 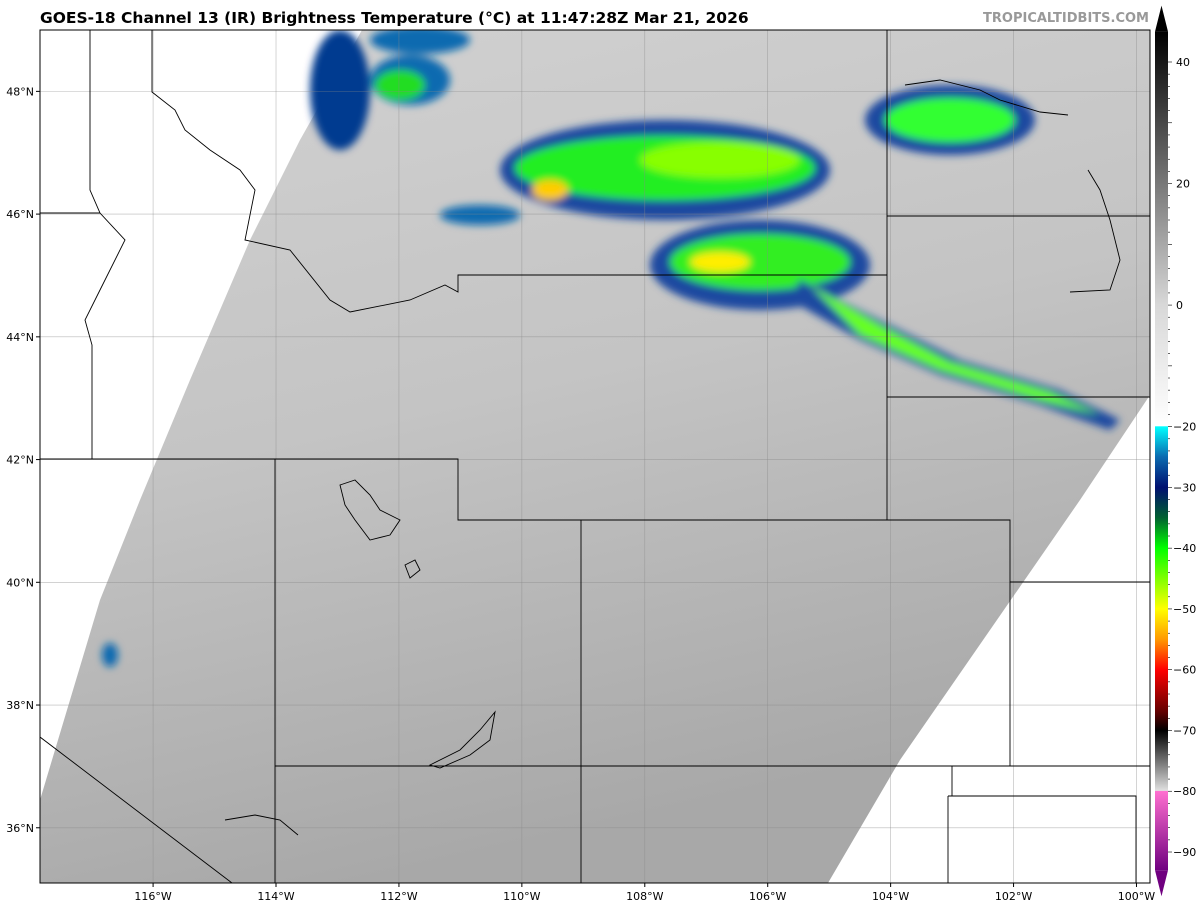 I want to click on colorbar-max-arrow, so click(x=1161, y=18).